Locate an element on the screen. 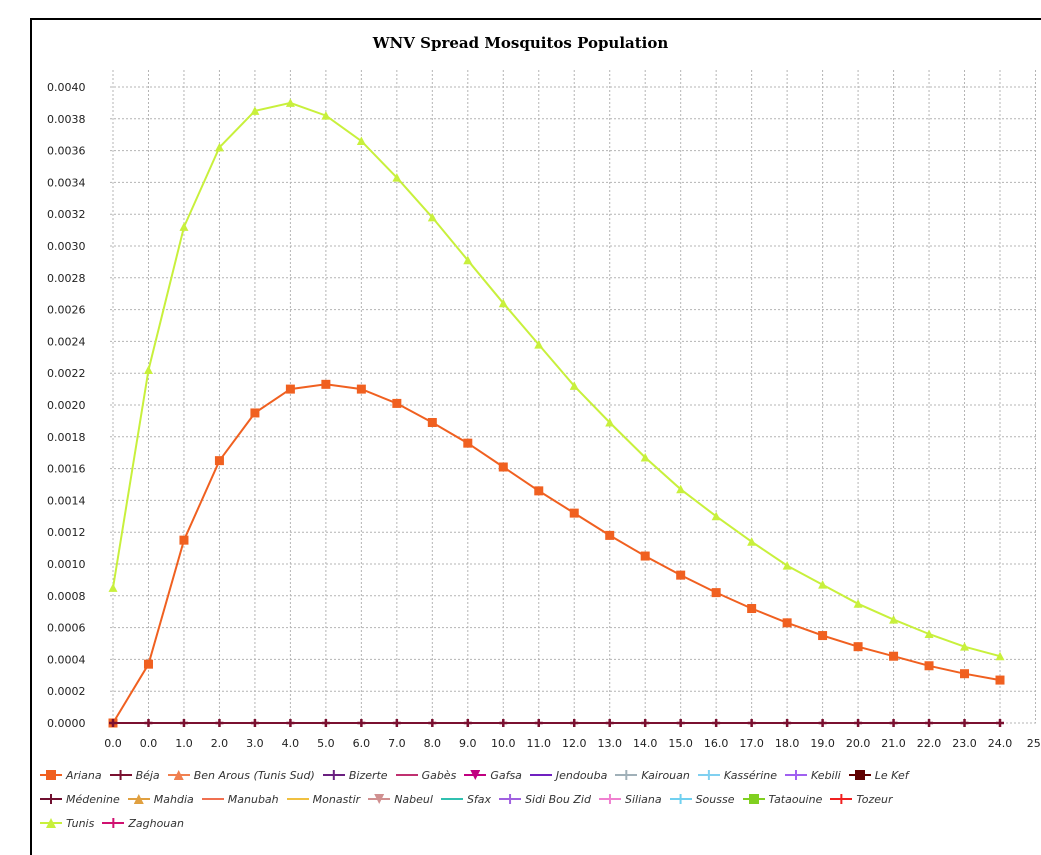 This screenshot has height=855, width=1041. x-tick-label: 16.0 is located at coordinates (716, 743).